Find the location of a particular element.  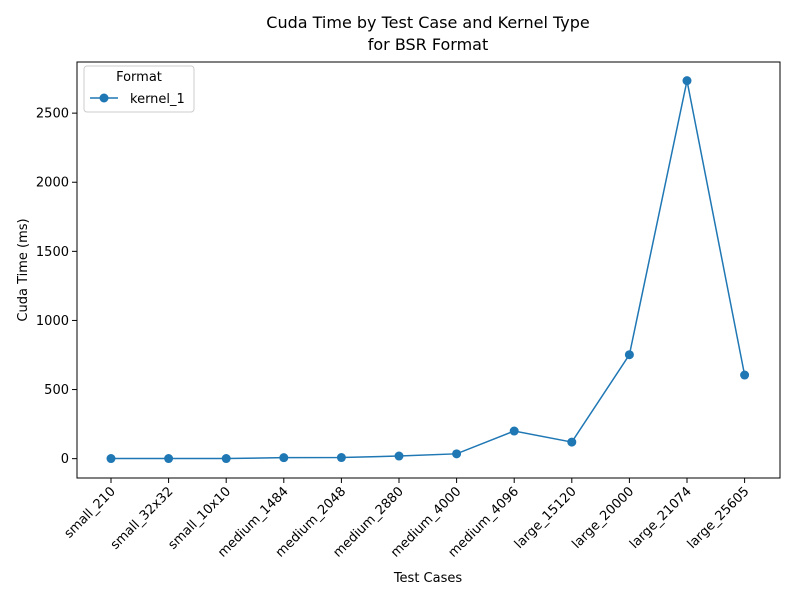

x-axis-label: Test Cases is located at coordinates (428, 578).